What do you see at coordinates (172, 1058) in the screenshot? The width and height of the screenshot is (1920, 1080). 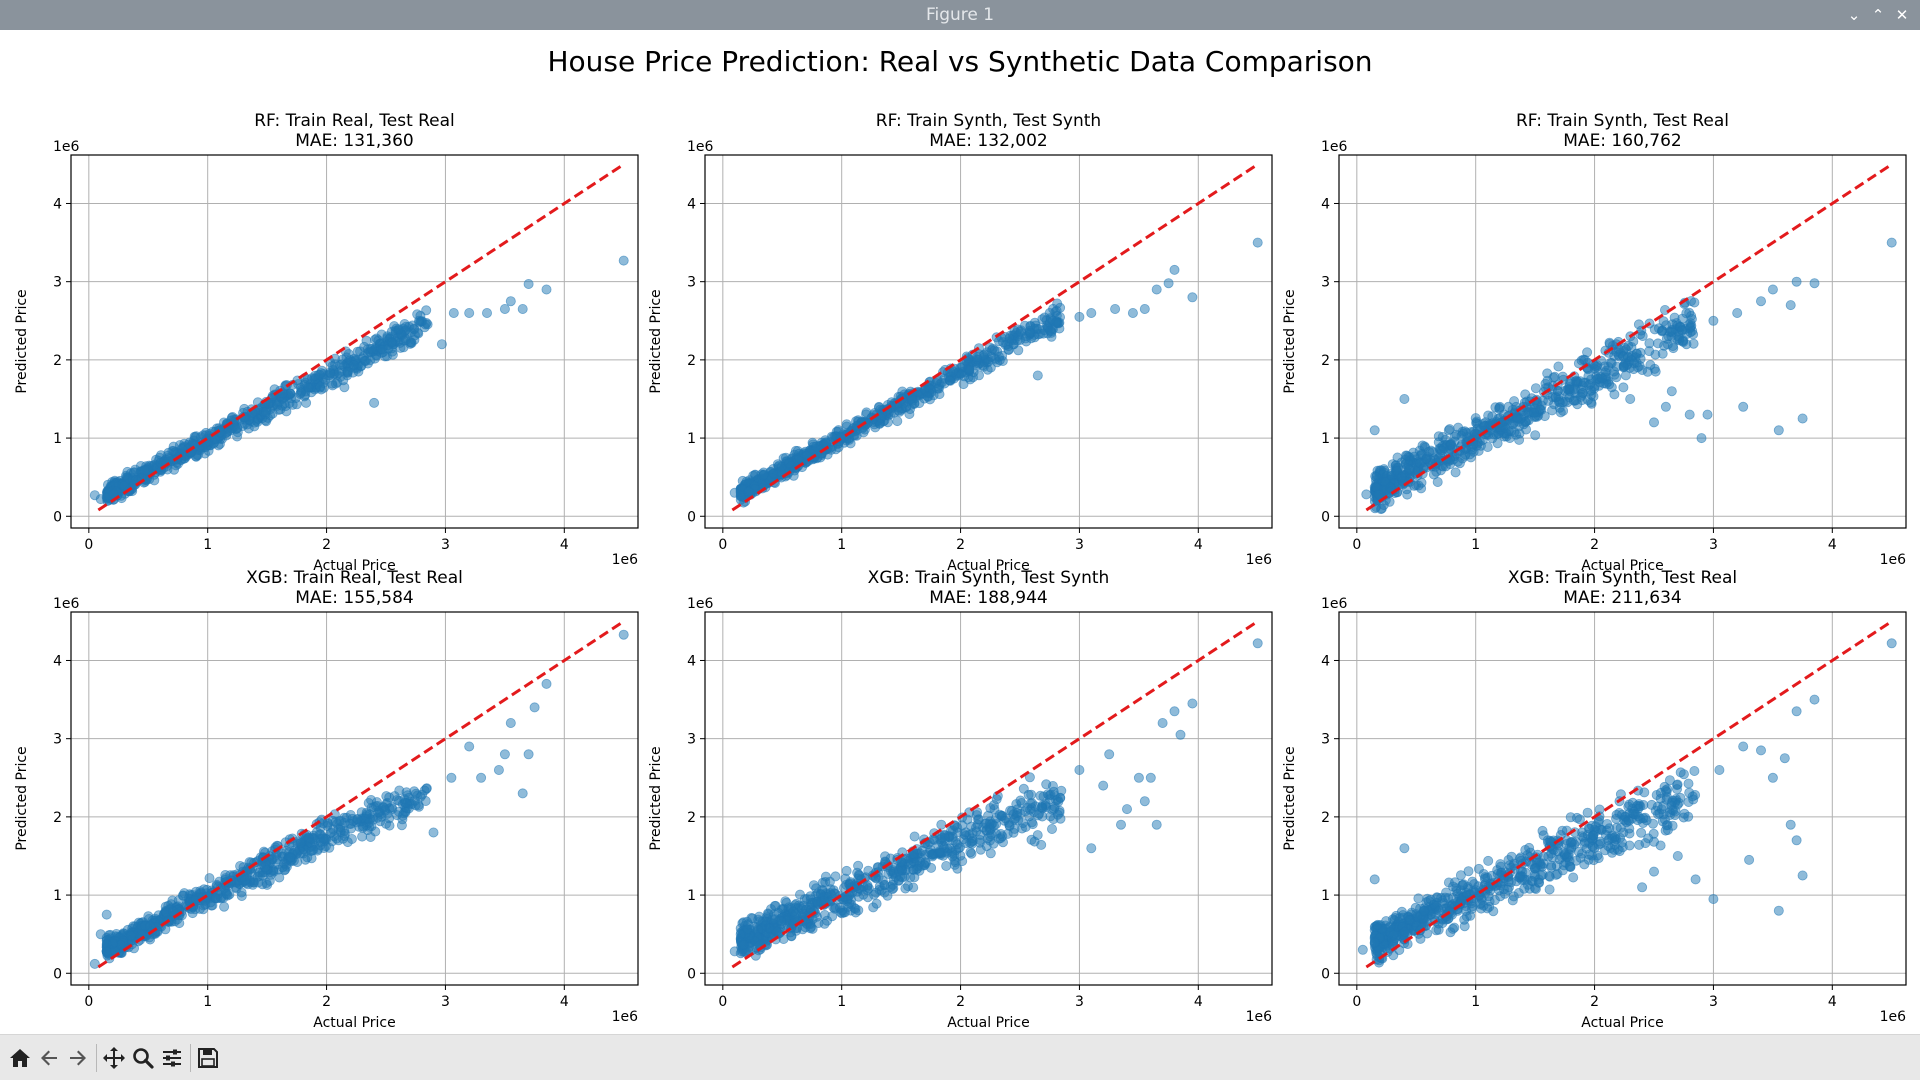 I see `configure-subplots-icon` at bounding box center [172, 1058].